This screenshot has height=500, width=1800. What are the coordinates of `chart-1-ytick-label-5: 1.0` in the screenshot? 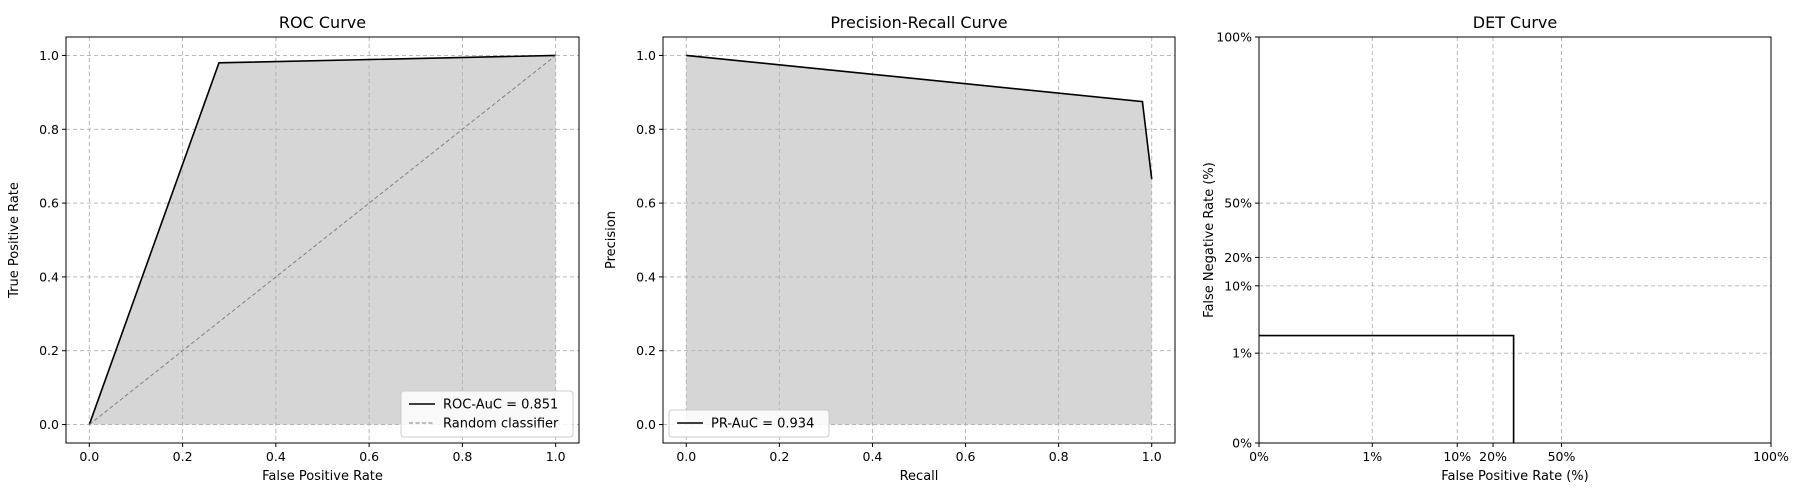 It's located at (49, 55).